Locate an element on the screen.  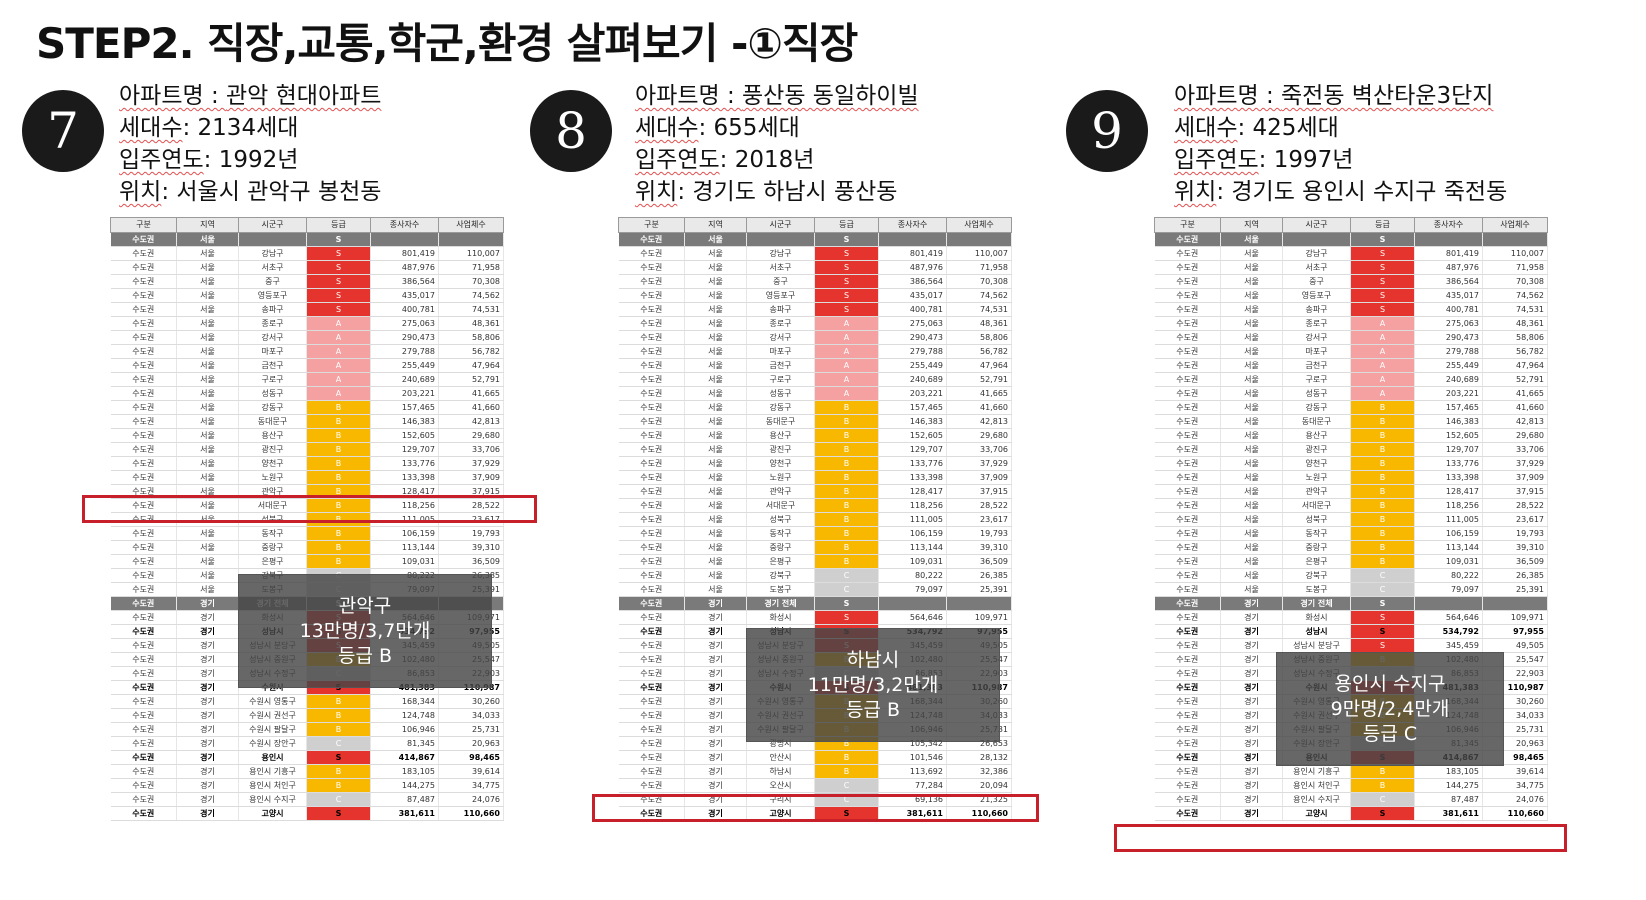
district-cell: 성동구 is located at coordinates (272, 393).